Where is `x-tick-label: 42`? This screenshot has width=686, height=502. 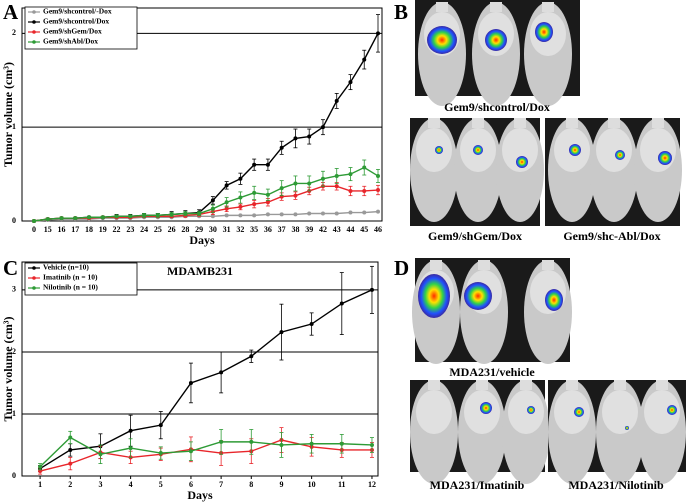
x-tick-label: 42 is located at coordinates (323, 229).